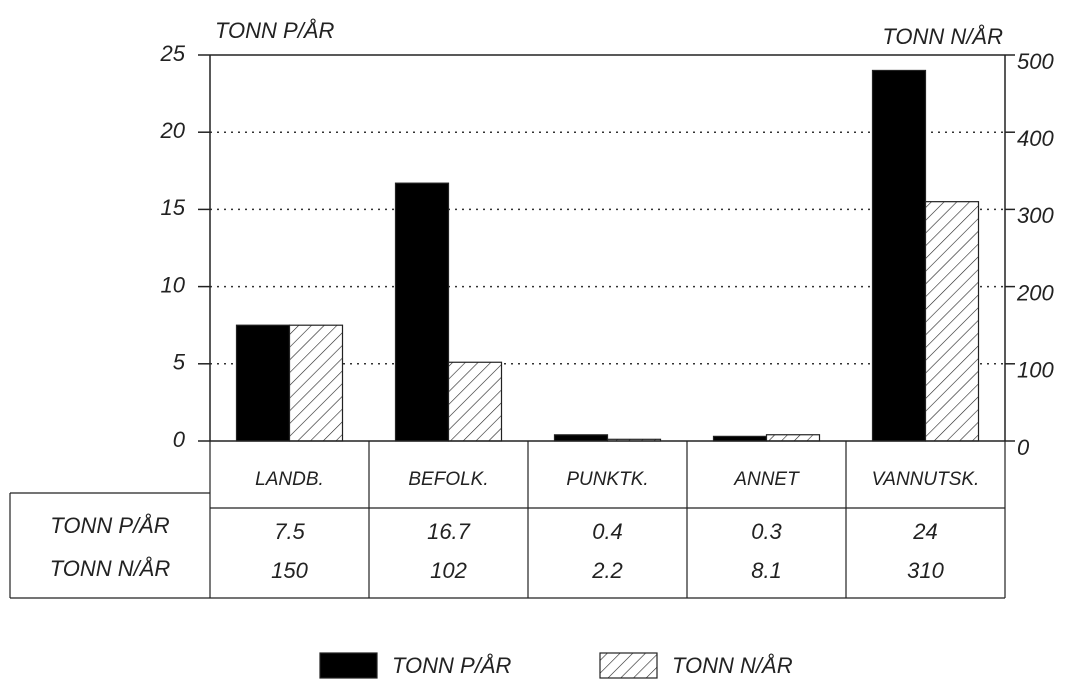 This screenshot has width=1088, height=687. I want to click on table-cell: 0.3, so click(766, 531).